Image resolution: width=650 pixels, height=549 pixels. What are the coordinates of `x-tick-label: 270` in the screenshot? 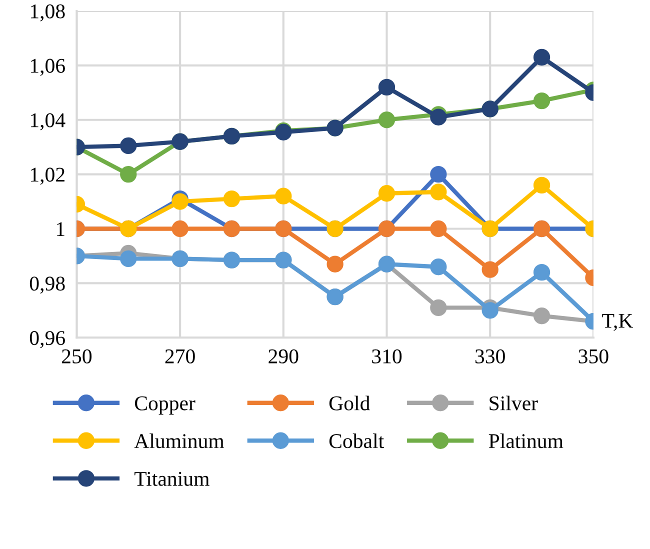 It's located at (180, 356).